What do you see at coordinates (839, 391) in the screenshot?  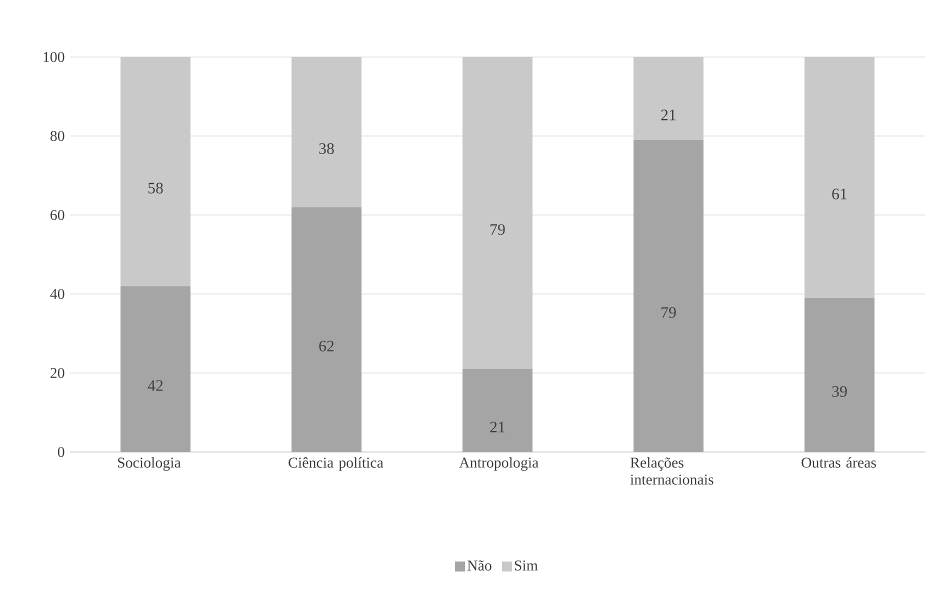 I see `data-label: 39` at bounding box center [839, 391].